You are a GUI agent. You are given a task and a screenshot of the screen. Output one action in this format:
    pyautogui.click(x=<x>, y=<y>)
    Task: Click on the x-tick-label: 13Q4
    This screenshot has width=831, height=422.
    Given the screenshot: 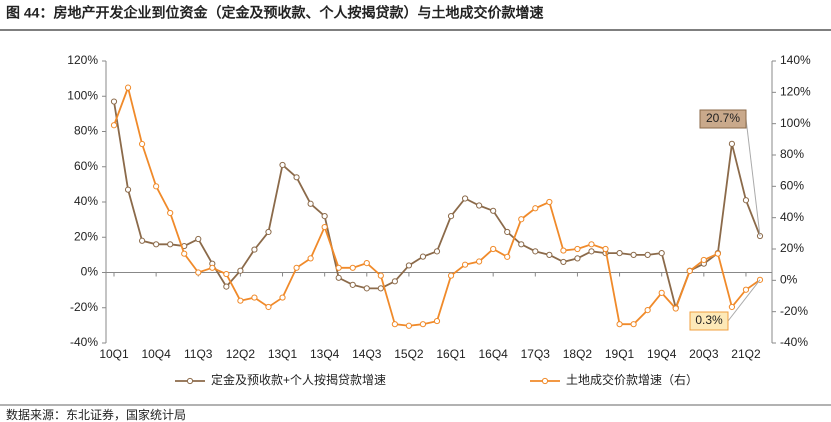 What is the action you would take?
    pyautogui.click(x=325, y=354)
    